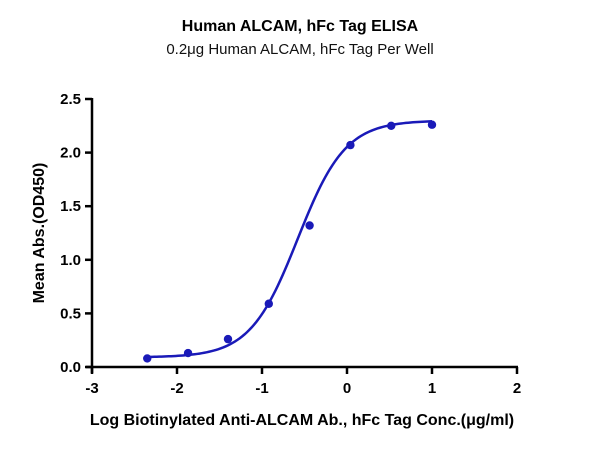 Image resolution: width=600 pixels, height=452 pixels. Describe the element at coordinates (517, 388) in the screenshot. I see `x-tick-label: 2` at that location.